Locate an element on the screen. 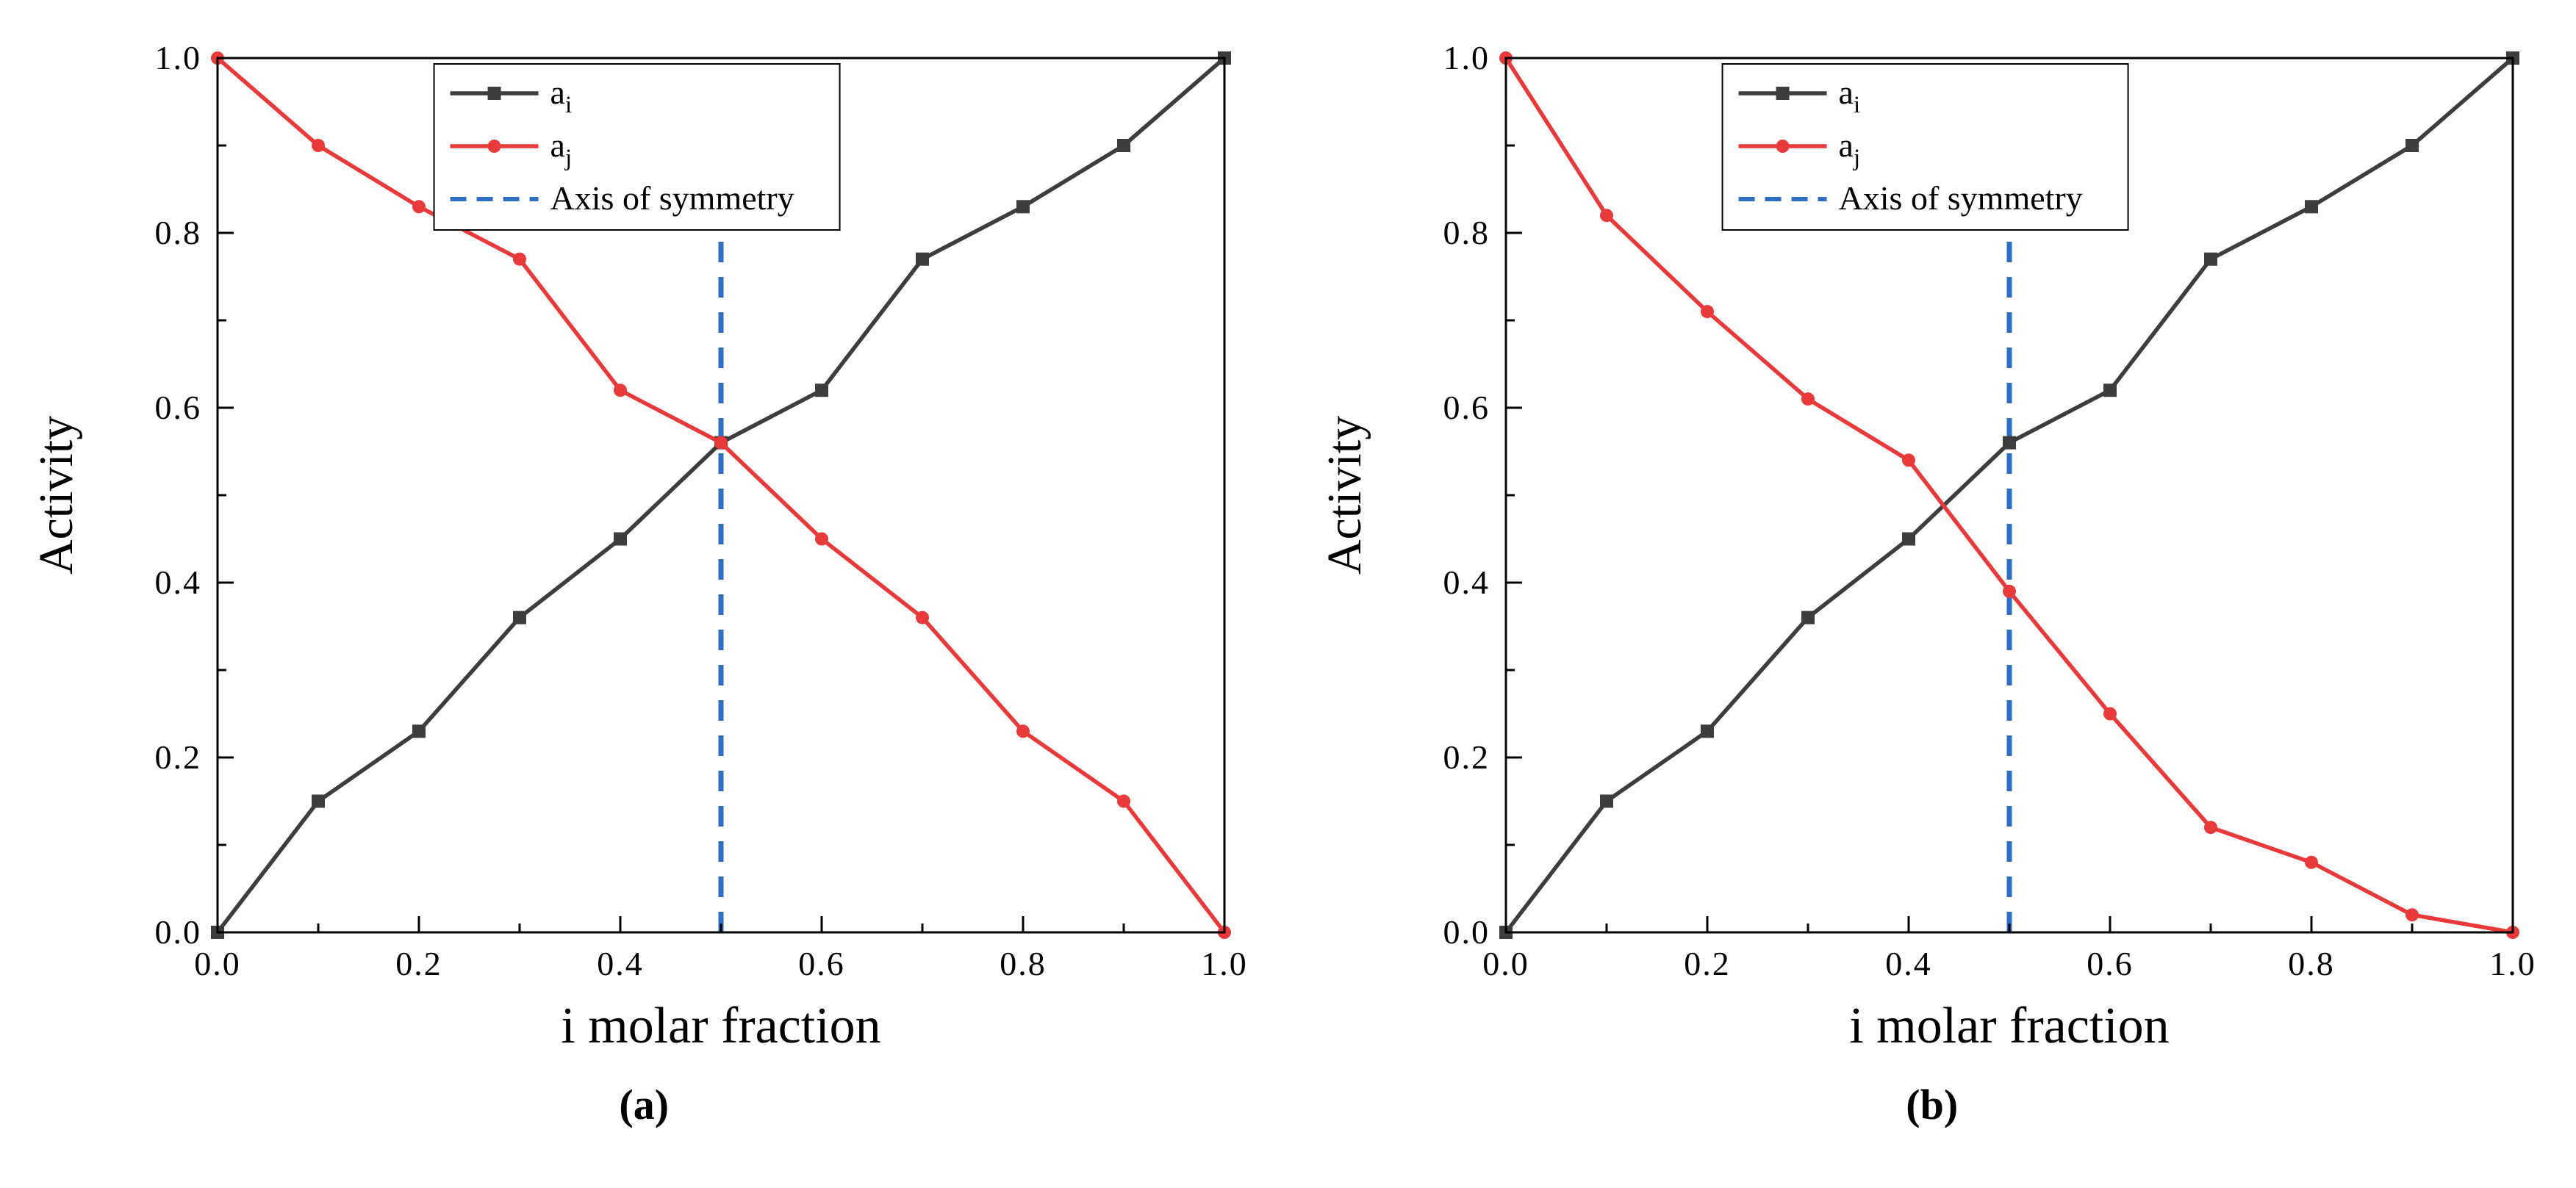 The height and width of the screenshot is (1188, 2576). legend-entry-ai: ai is located at coordinates (511, 96).